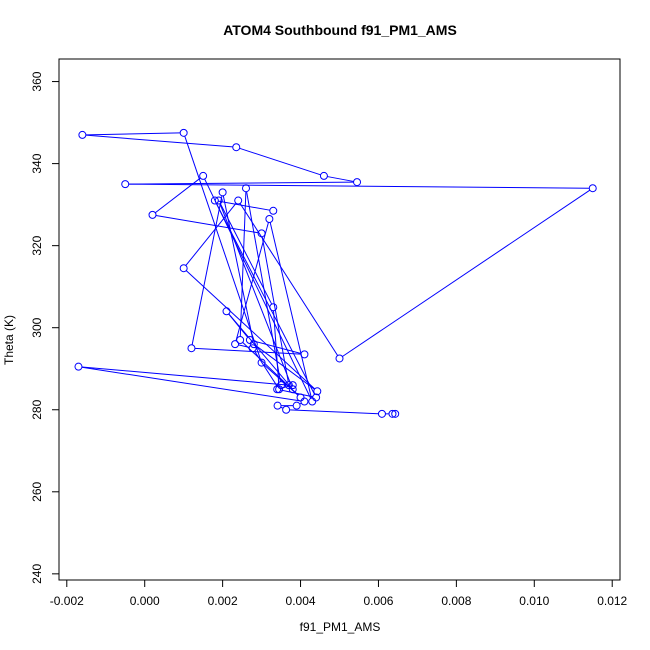 Image resolution: width=650 pixels, height=650 pixels. I want to click on x-tick-label: 0.008, so click(456, 601).